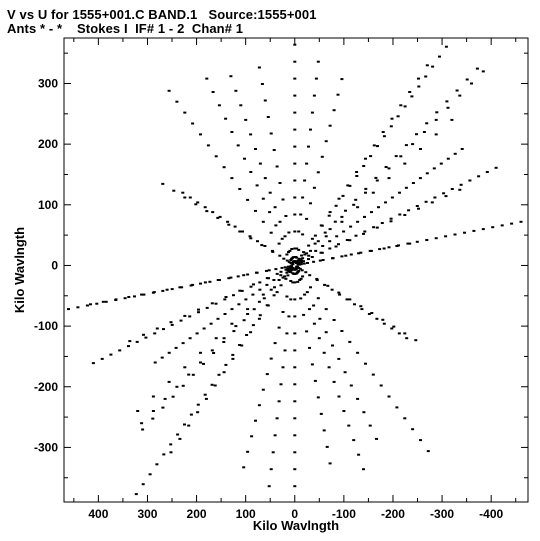  Describe the element at coordinates (294, 514) in the screenshot. I see `x-tick-label: 0` at that location.